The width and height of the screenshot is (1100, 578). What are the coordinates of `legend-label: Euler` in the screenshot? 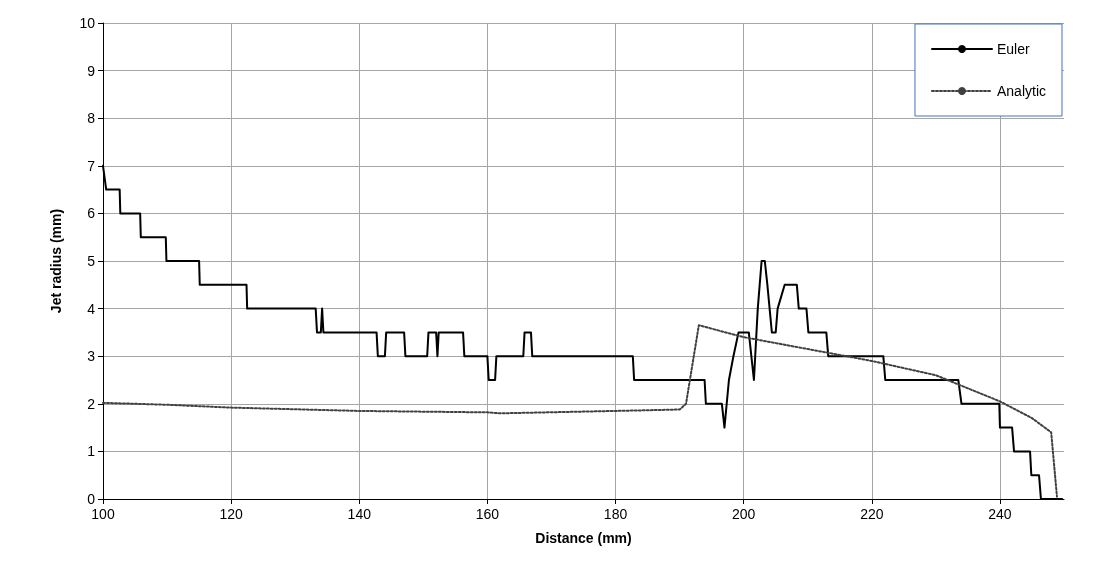 It's located at (1013, 49).